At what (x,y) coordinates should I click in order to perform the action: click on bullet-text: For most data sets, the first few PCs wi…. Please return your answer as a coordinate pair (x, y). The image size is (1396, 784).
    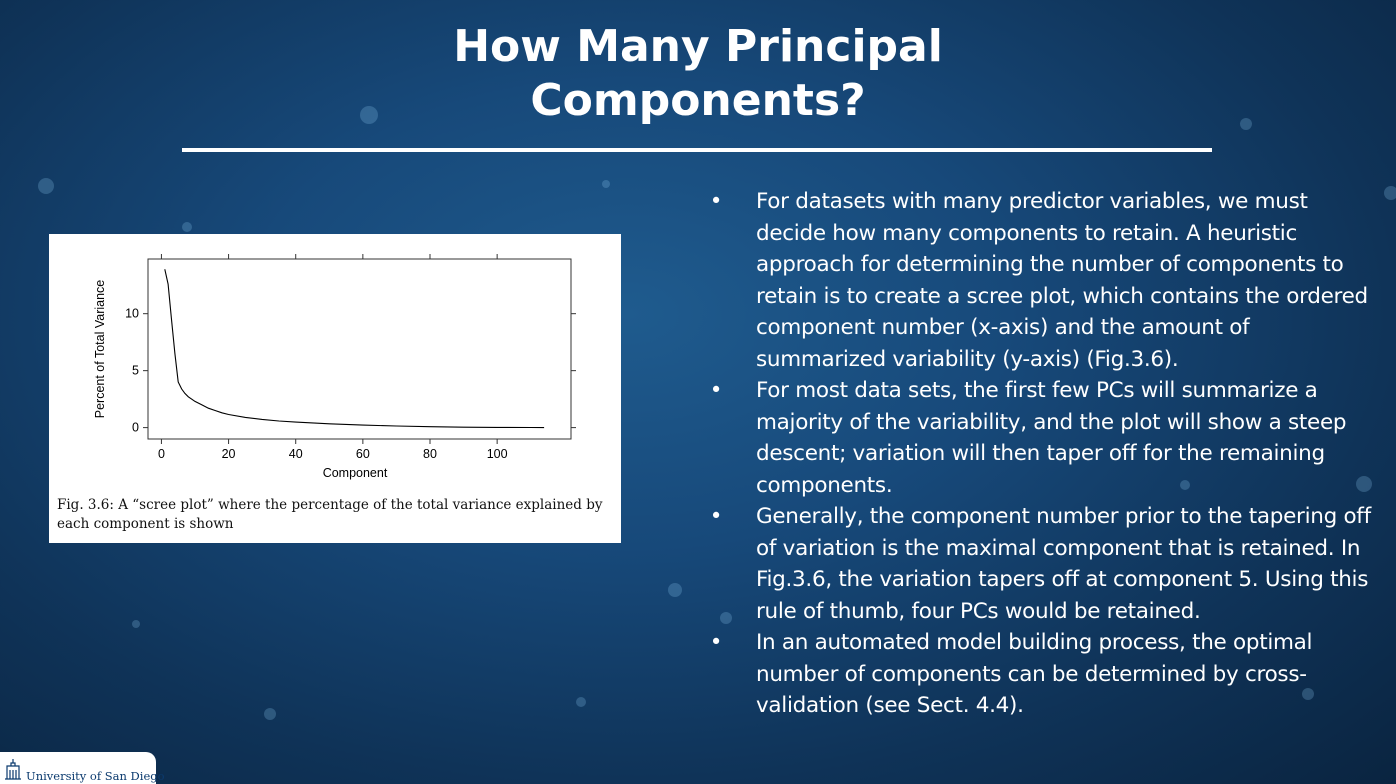
    Looking at the image, I should click on (1051, 438).